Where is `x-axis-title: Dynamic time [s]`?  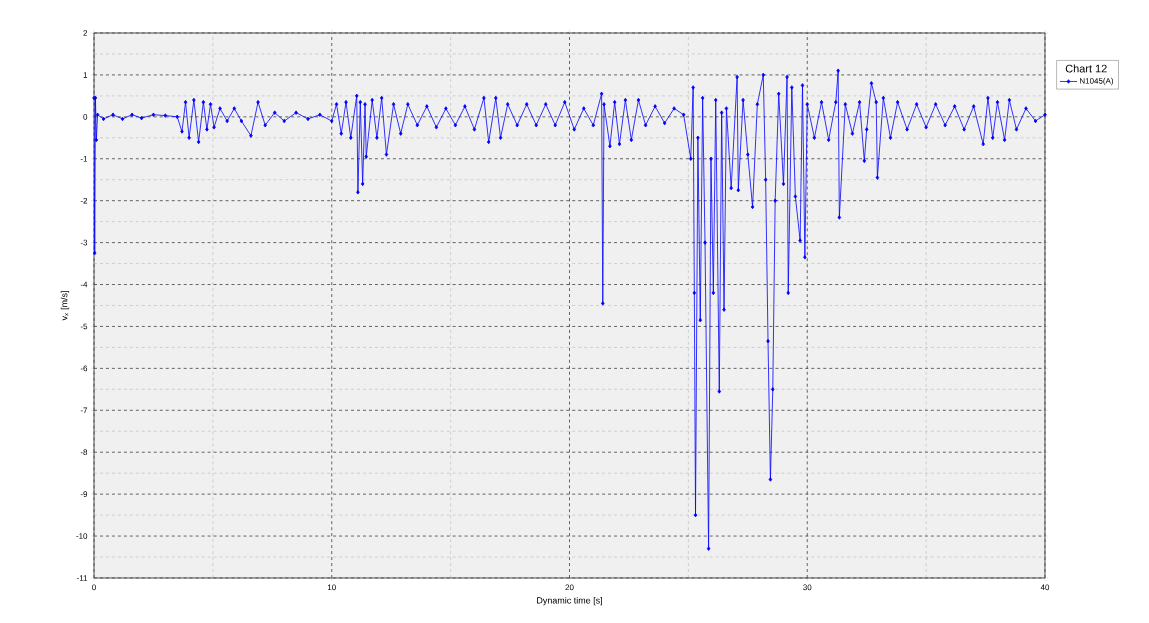
x-axis-title: Dynamic time [s] is located at coordinates (569, 601).